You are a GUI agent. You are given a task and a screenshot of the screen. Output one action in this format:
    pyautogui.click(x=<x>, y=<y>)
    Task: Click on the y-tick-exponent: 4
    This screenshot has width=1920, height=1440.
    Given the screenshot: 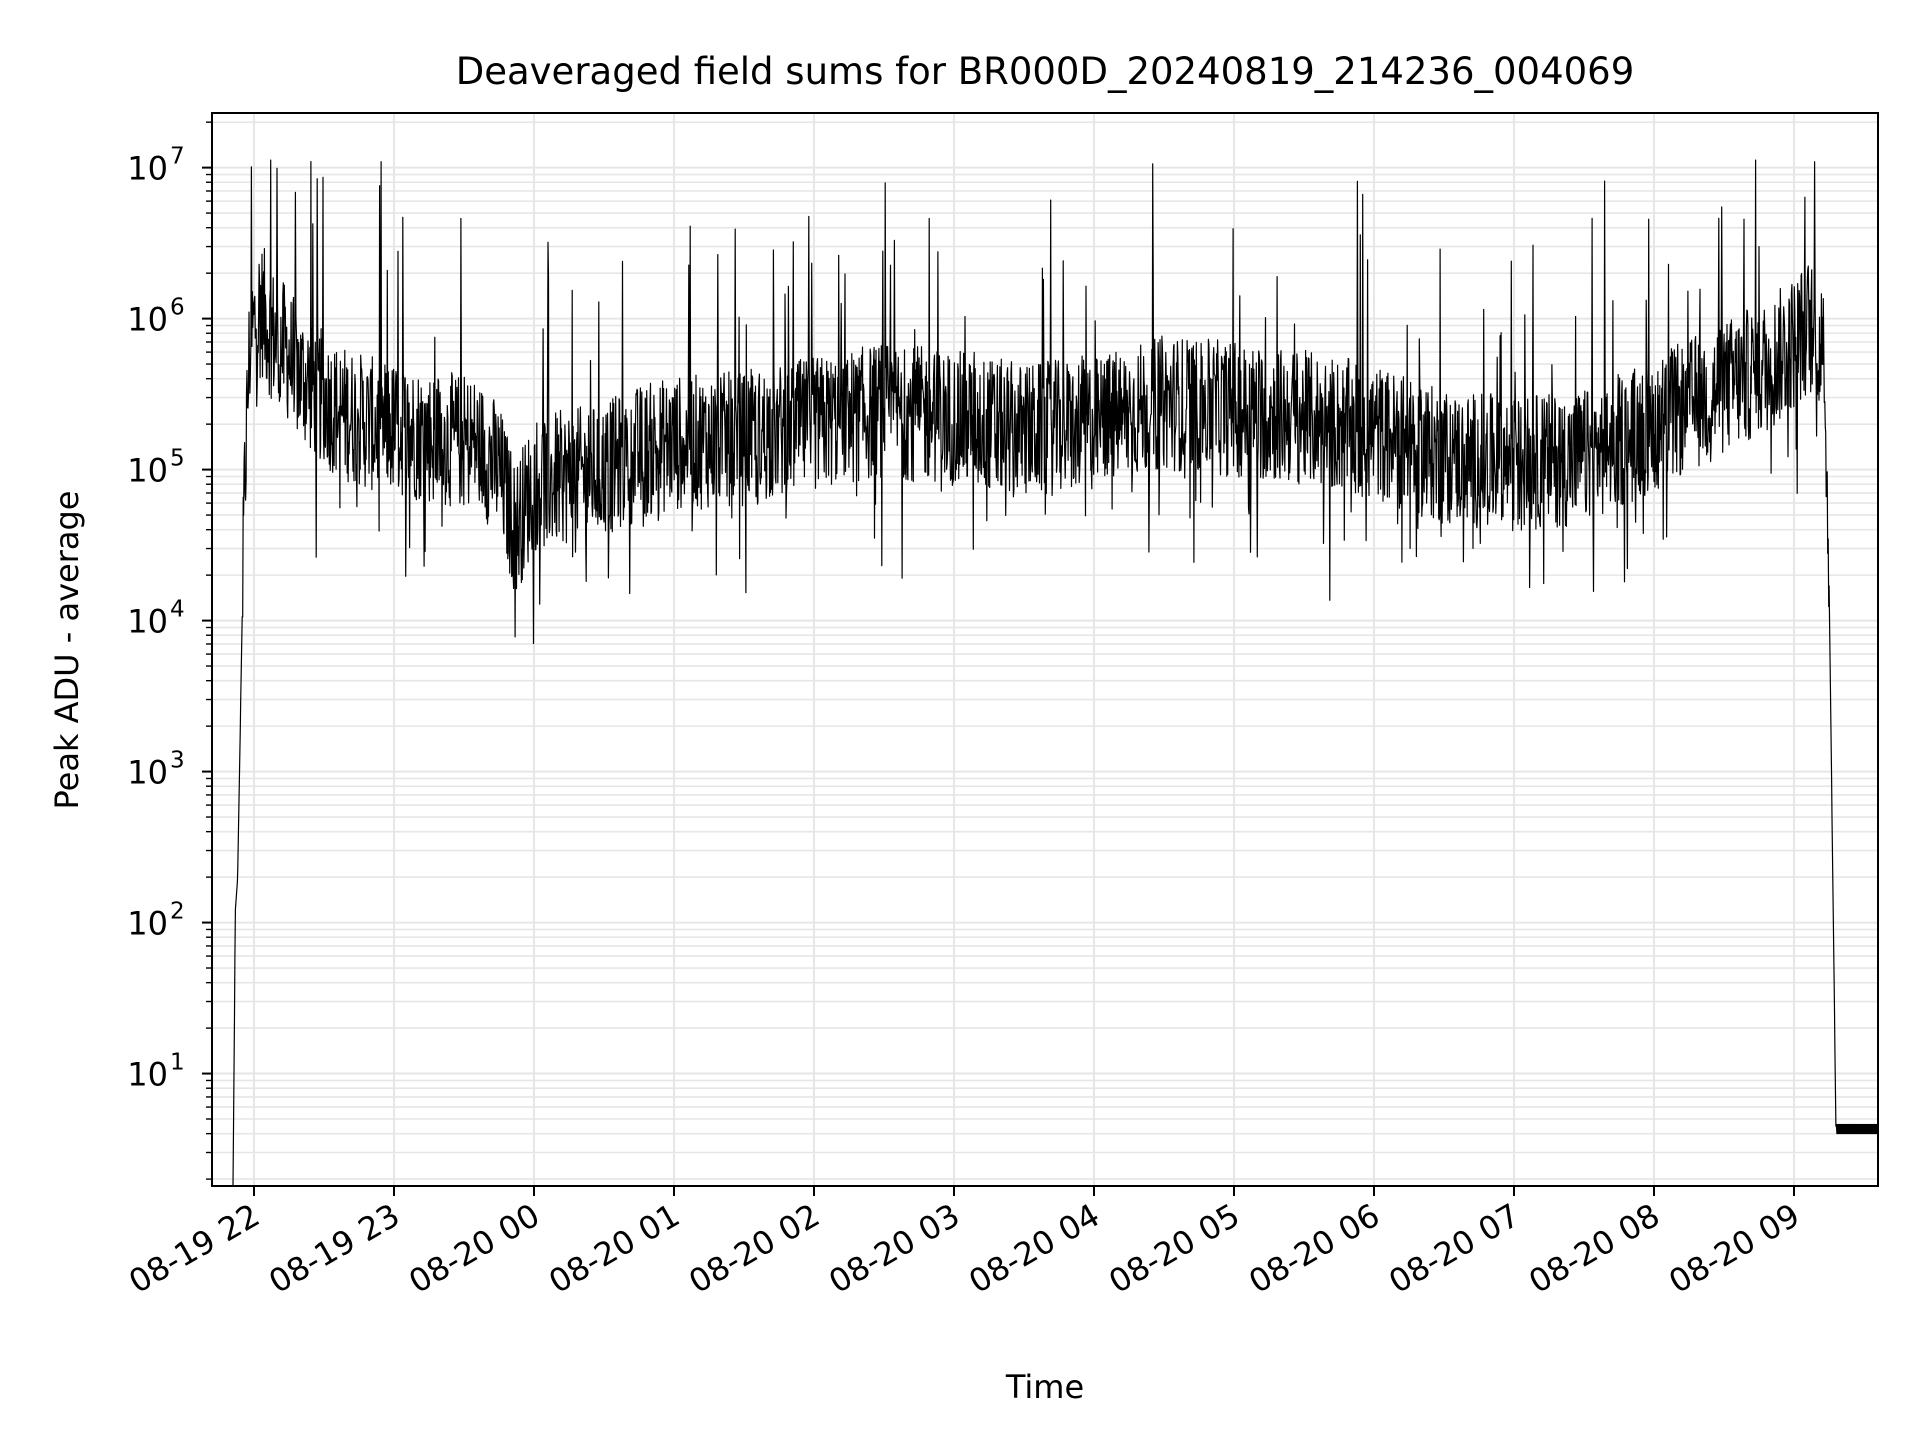 What is the action you would take?
    pyautogui.click(x=177, y=610)
    